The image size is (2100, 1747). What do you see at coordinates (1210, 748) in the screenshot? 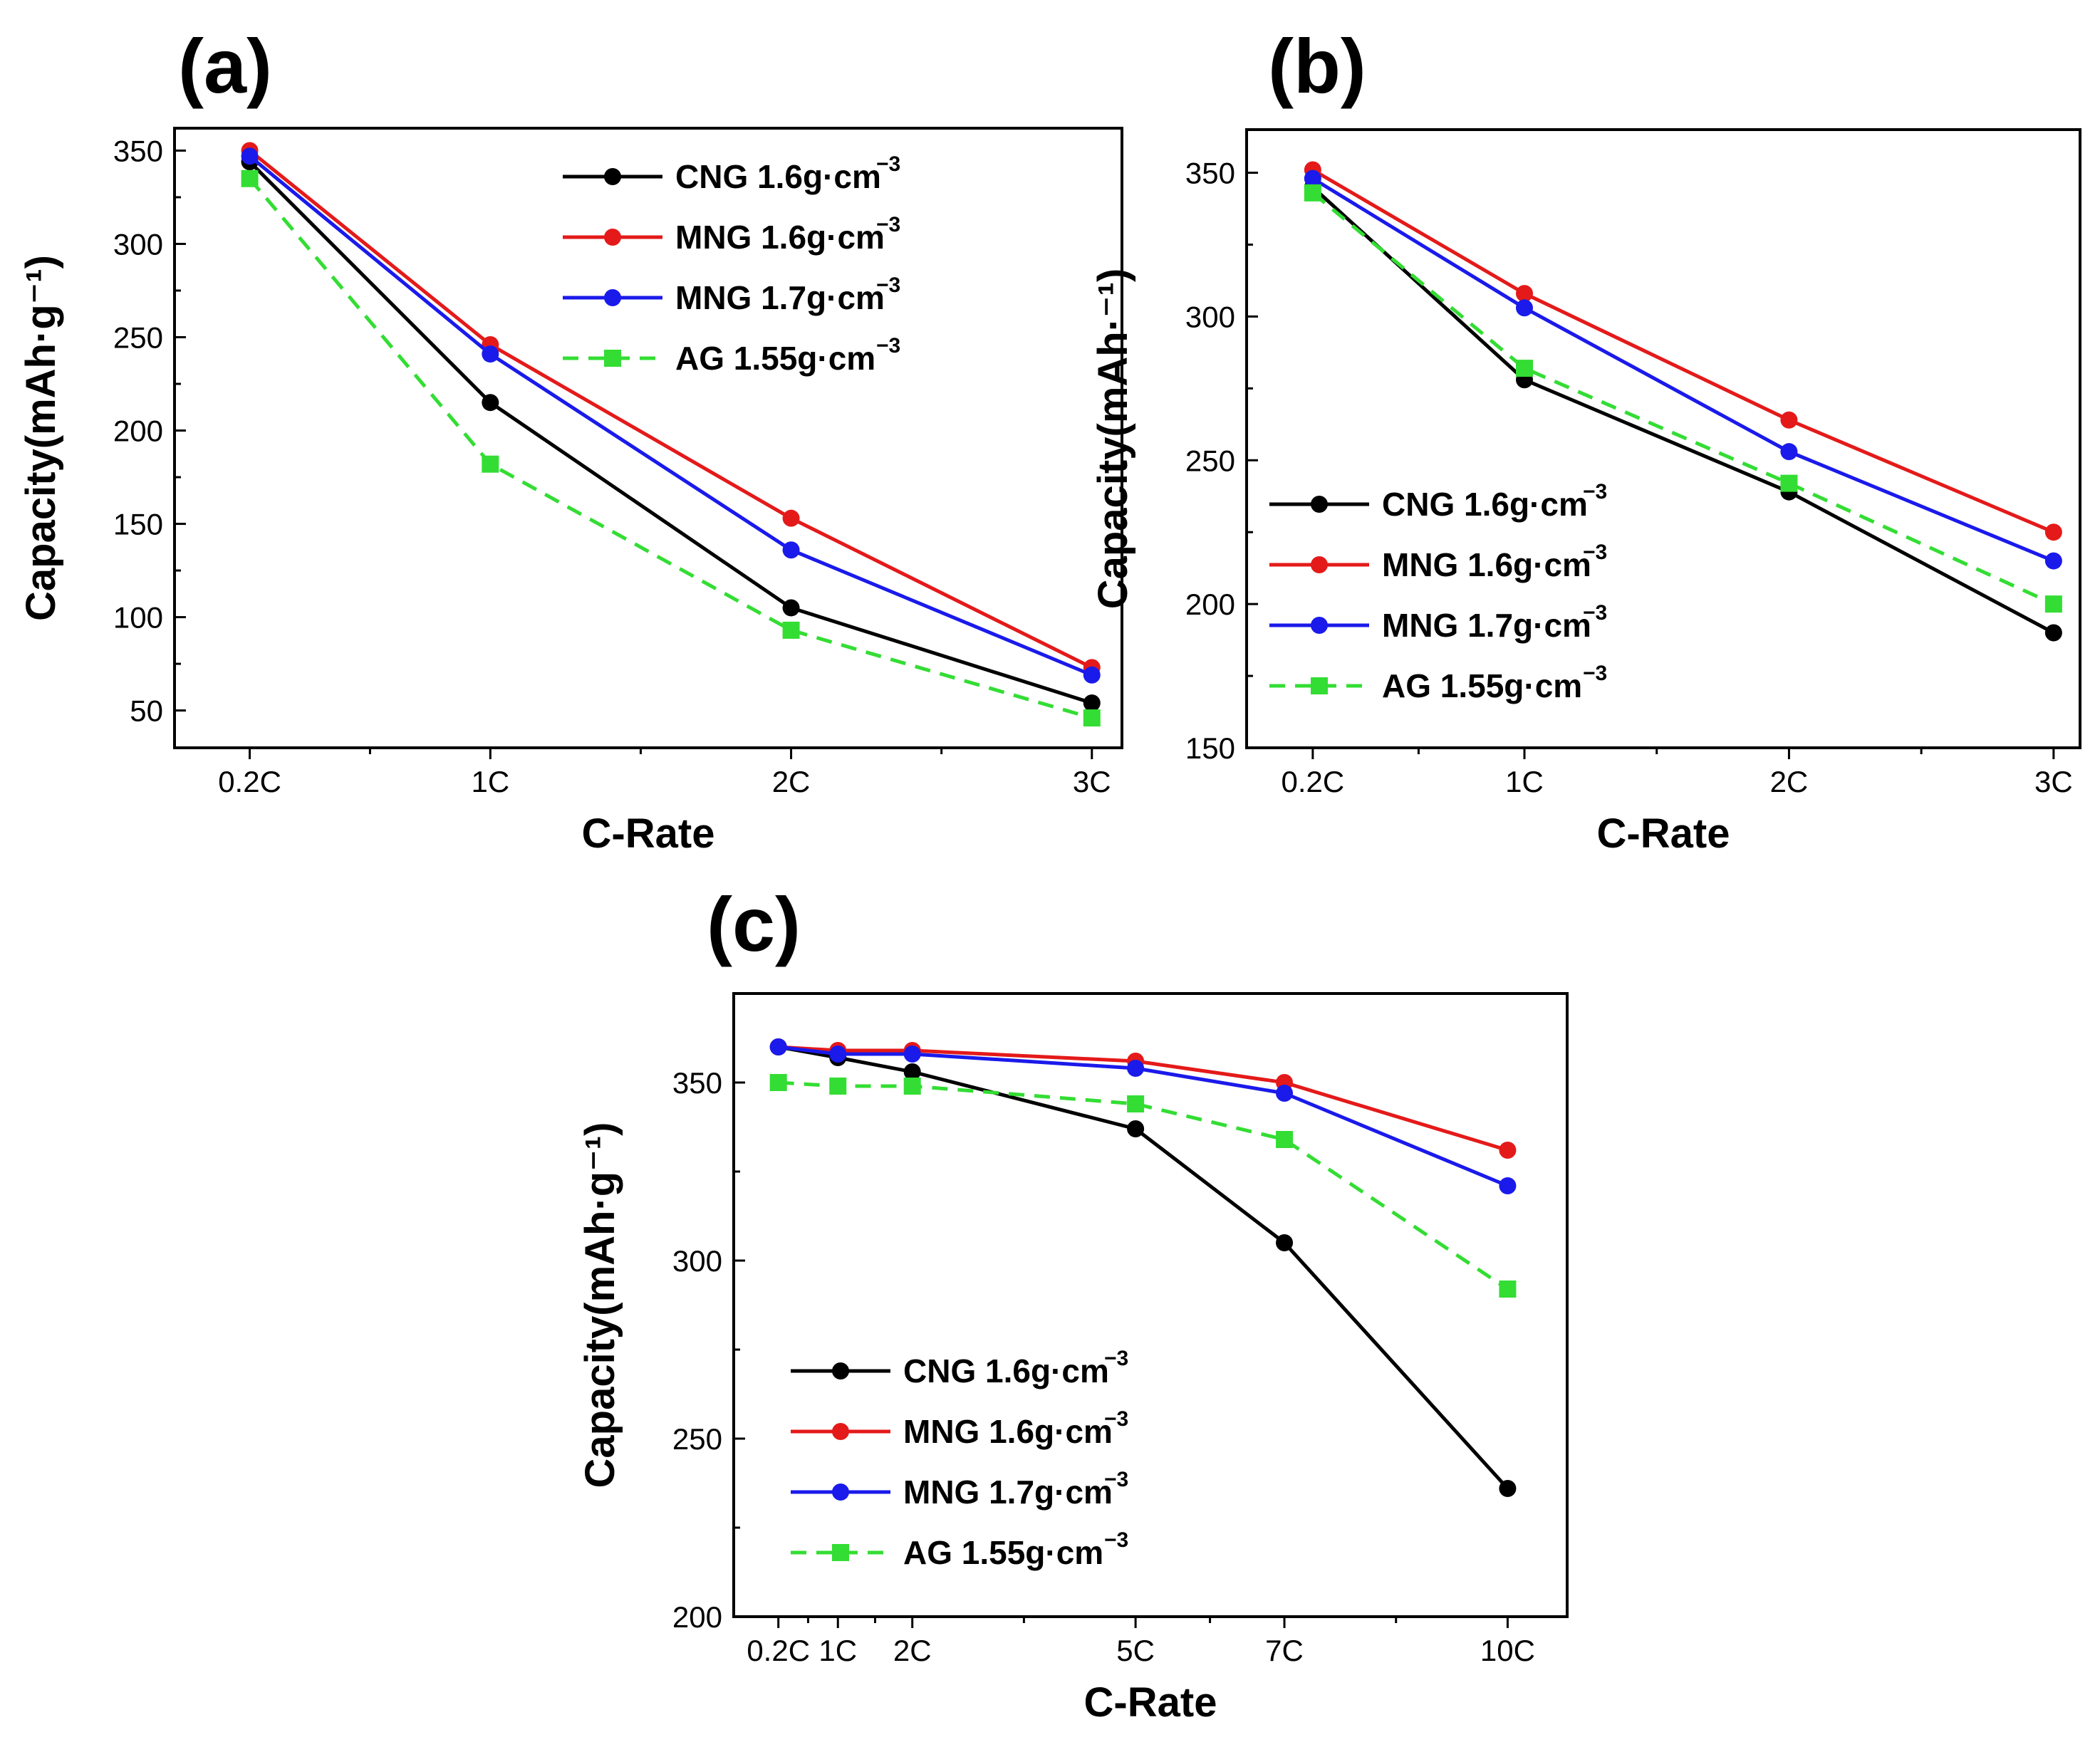
I see `y-tick-label: 150` at bounding box center [1210, 748].